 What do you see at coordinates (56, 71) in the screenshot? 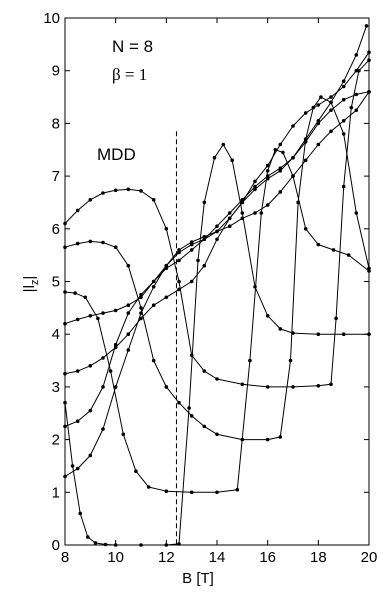
I see `y-tick-label: 9` at bounding box center [56, 71].